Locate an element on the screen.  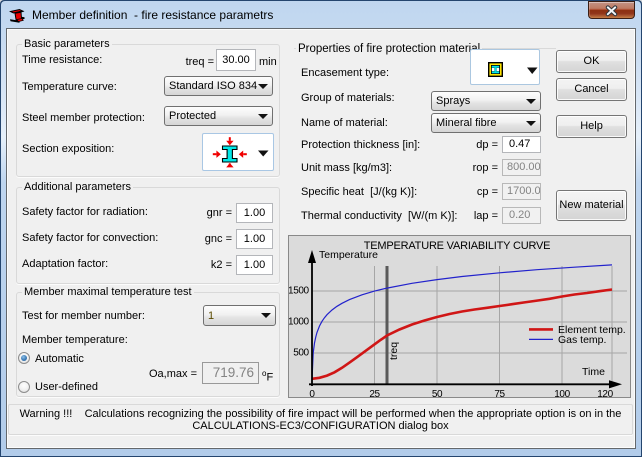
svg-text: Time is located at coordinates (593, 372).